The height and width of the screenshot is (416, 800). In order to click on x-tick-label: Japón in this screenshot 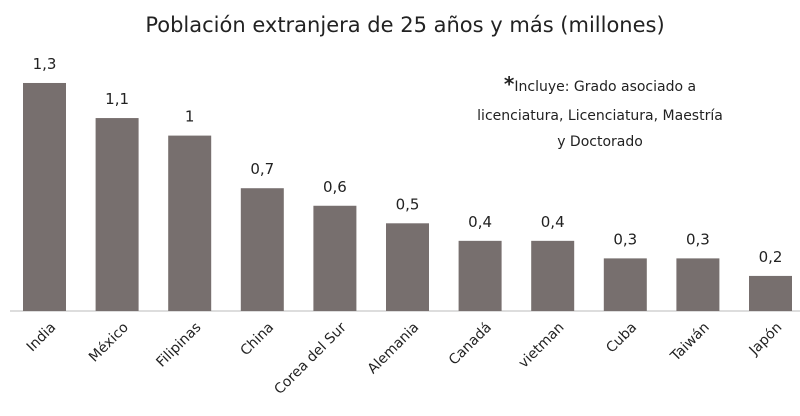, I will do `click(766, 340)`.